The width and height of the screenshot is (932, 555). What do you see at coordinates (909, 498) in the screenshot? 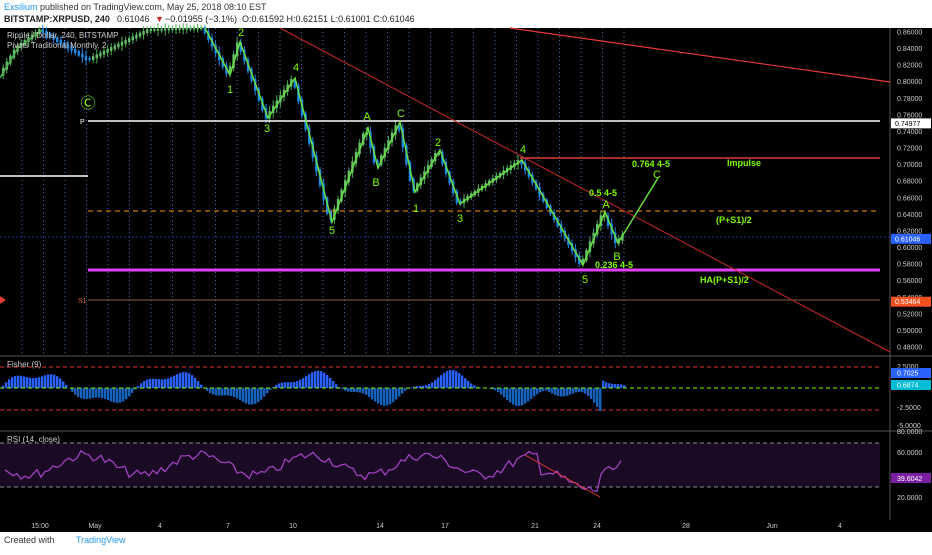
I see `rsi-tick-label: 20.0000` at bounding box center [909, 498].